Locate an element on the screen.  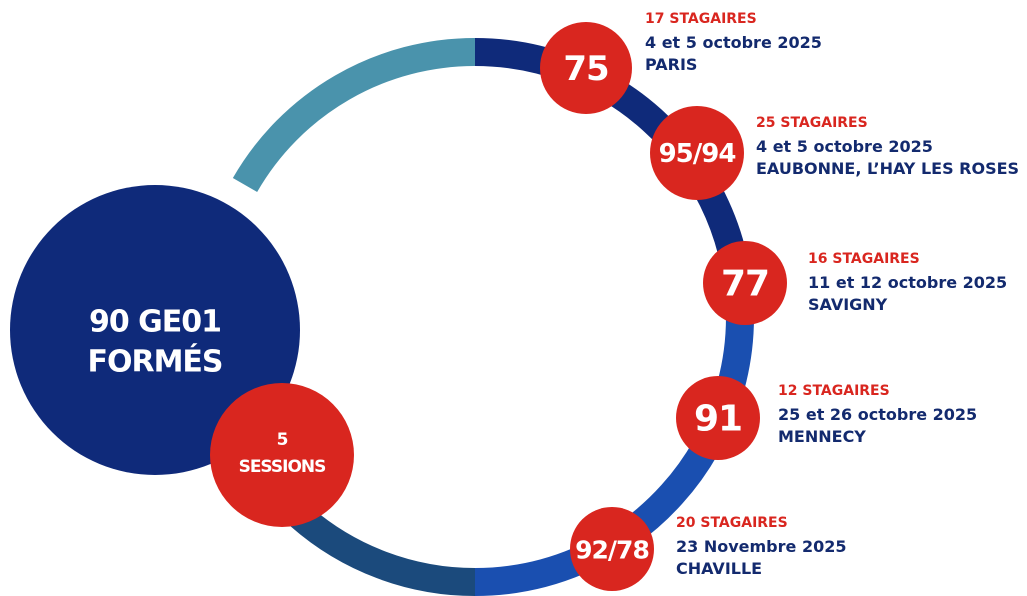
session-code: 91 is located at coordinates (718, 419).